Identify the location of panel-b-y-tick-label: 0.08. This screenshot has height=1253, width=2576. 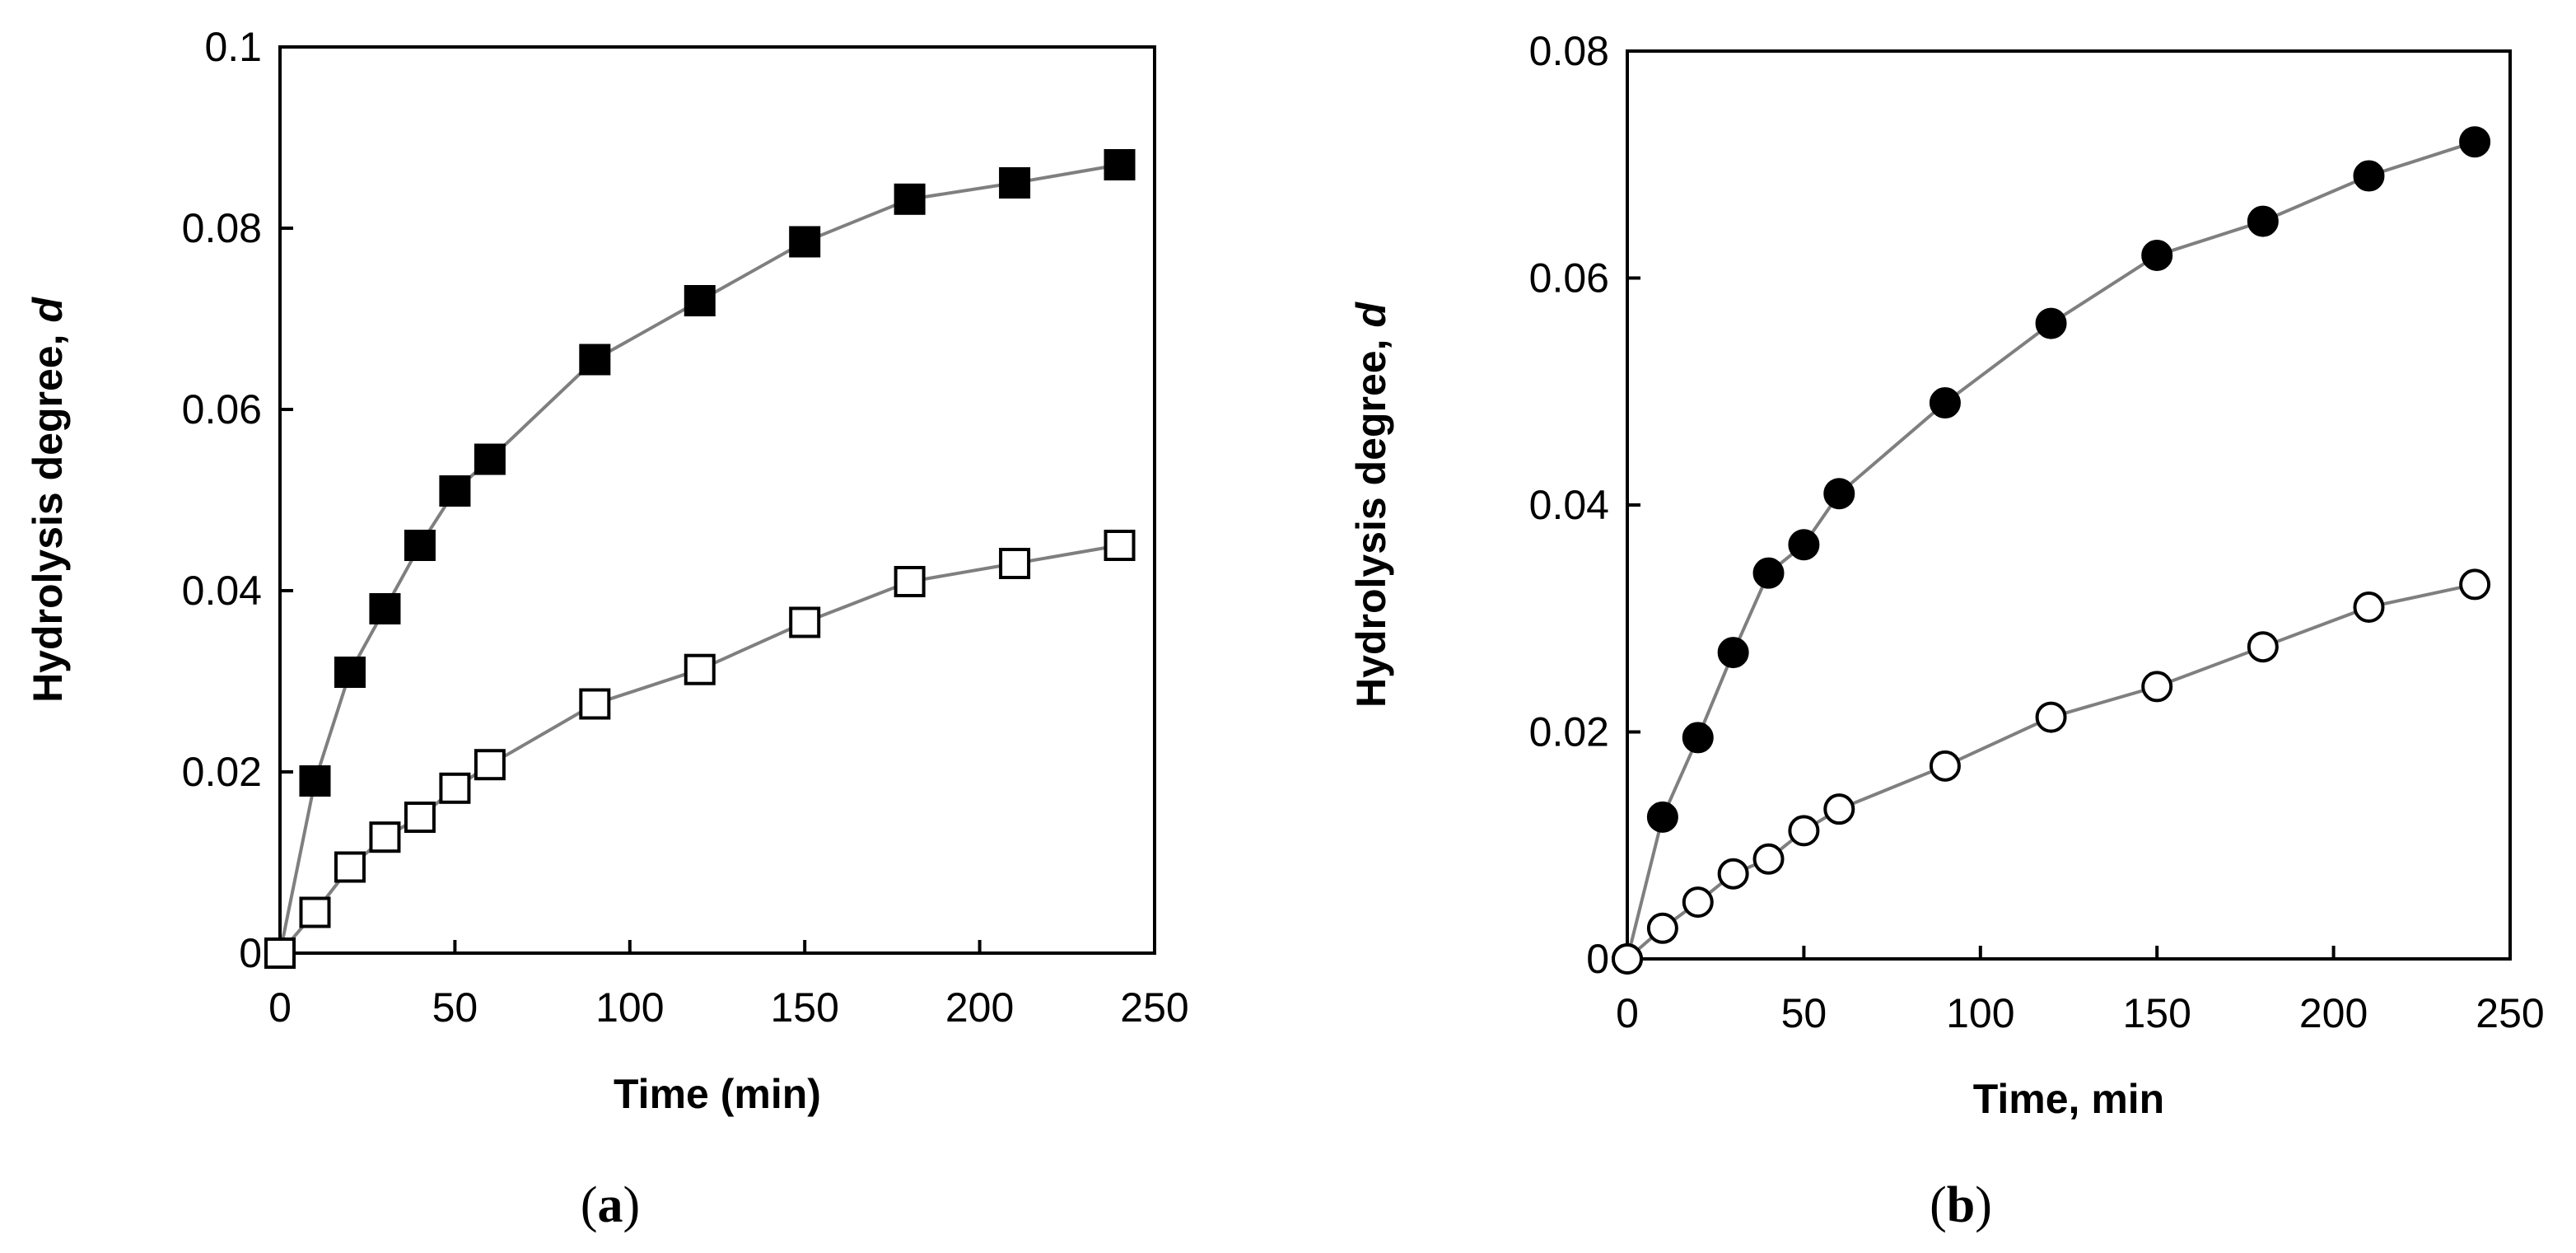
(1569, 51).